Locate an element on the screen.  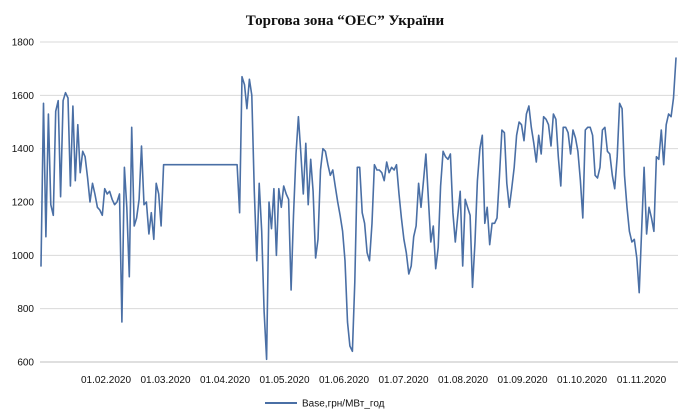
x-tick-label: 01.09.2020 is located at coordinates (522, 380).